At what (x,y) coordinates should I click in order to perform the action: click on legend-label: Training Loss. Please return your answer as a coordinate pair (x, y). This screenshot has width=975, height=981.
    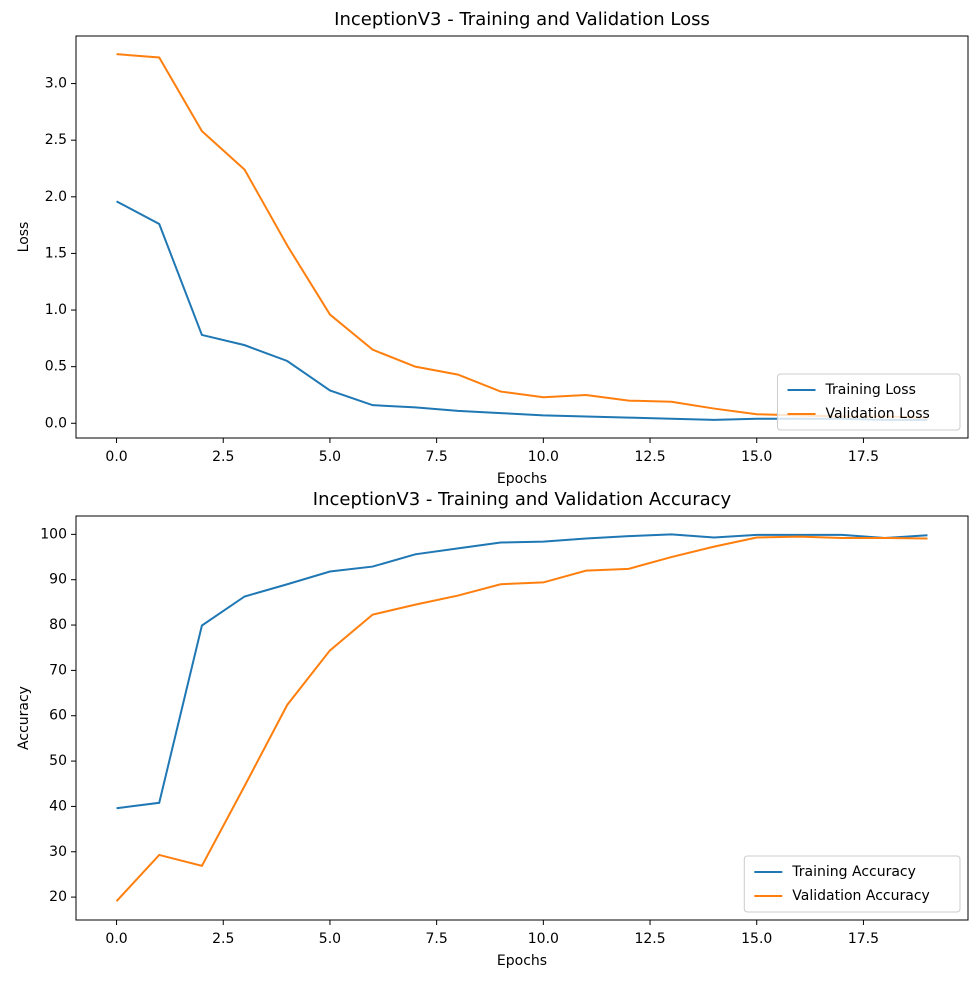
    Looking at the image, I should click on (870, 390).